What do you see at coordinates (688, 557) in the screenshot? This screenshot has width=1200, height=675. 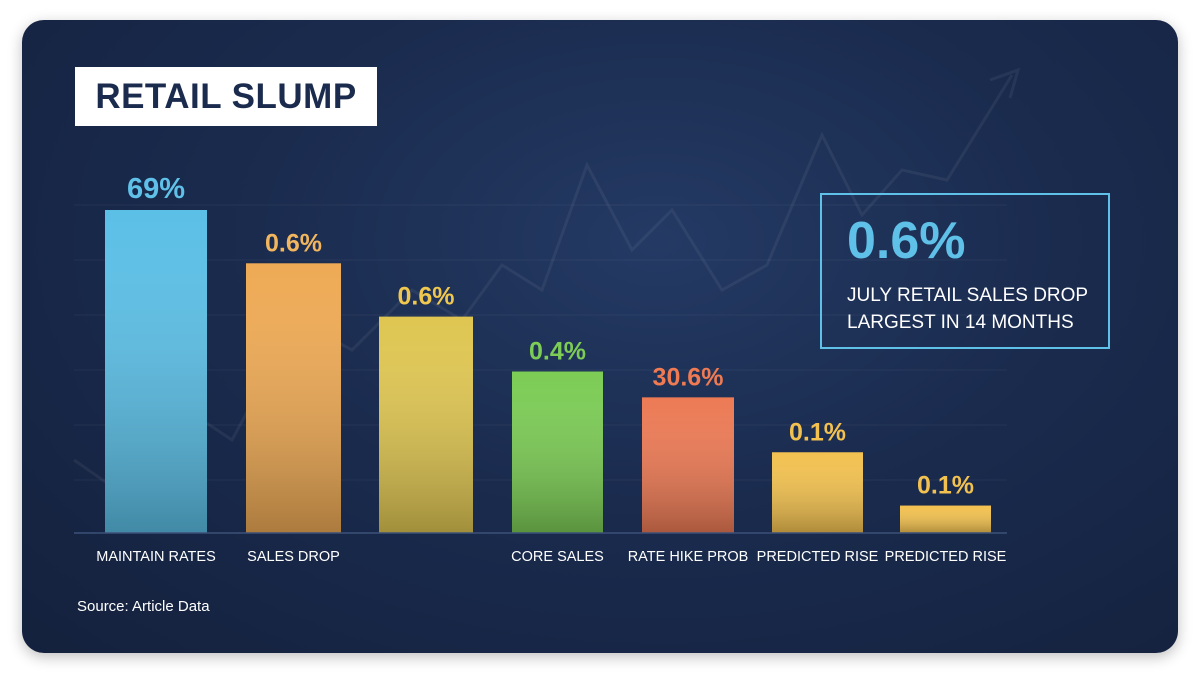 I see `category-label: RATE HIKE PROB` at bounding box center [688, 557].